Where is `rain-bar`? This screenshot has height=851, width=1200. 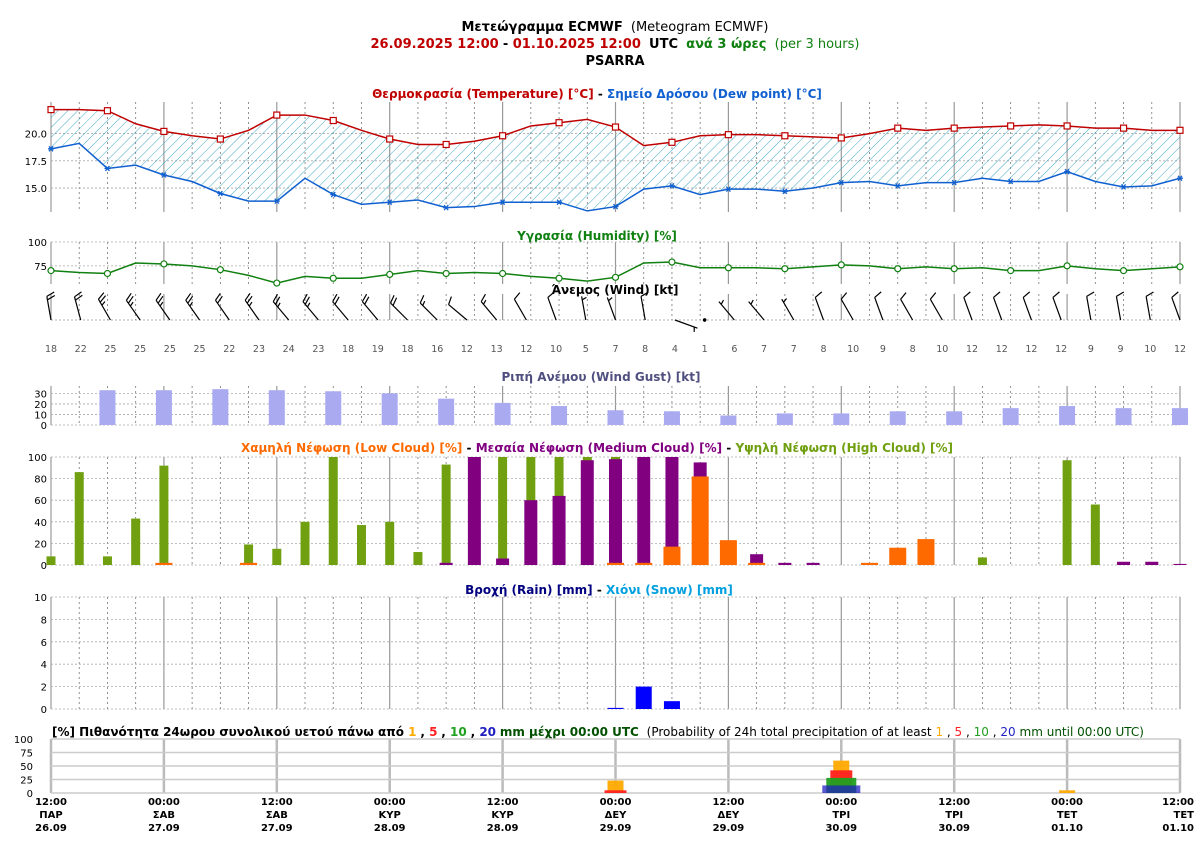
rain-bar is located at coordinates (615, 708).